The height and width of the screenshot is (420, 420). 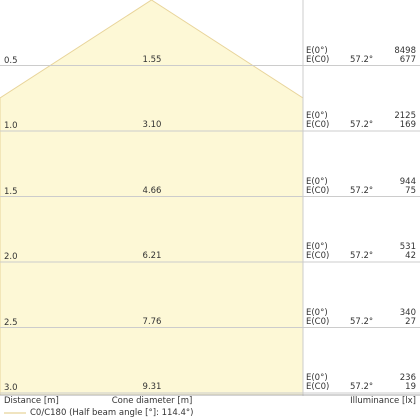 I want to click on ec0-illuminance-value-3.0: 19, so click(x=410, y=387).